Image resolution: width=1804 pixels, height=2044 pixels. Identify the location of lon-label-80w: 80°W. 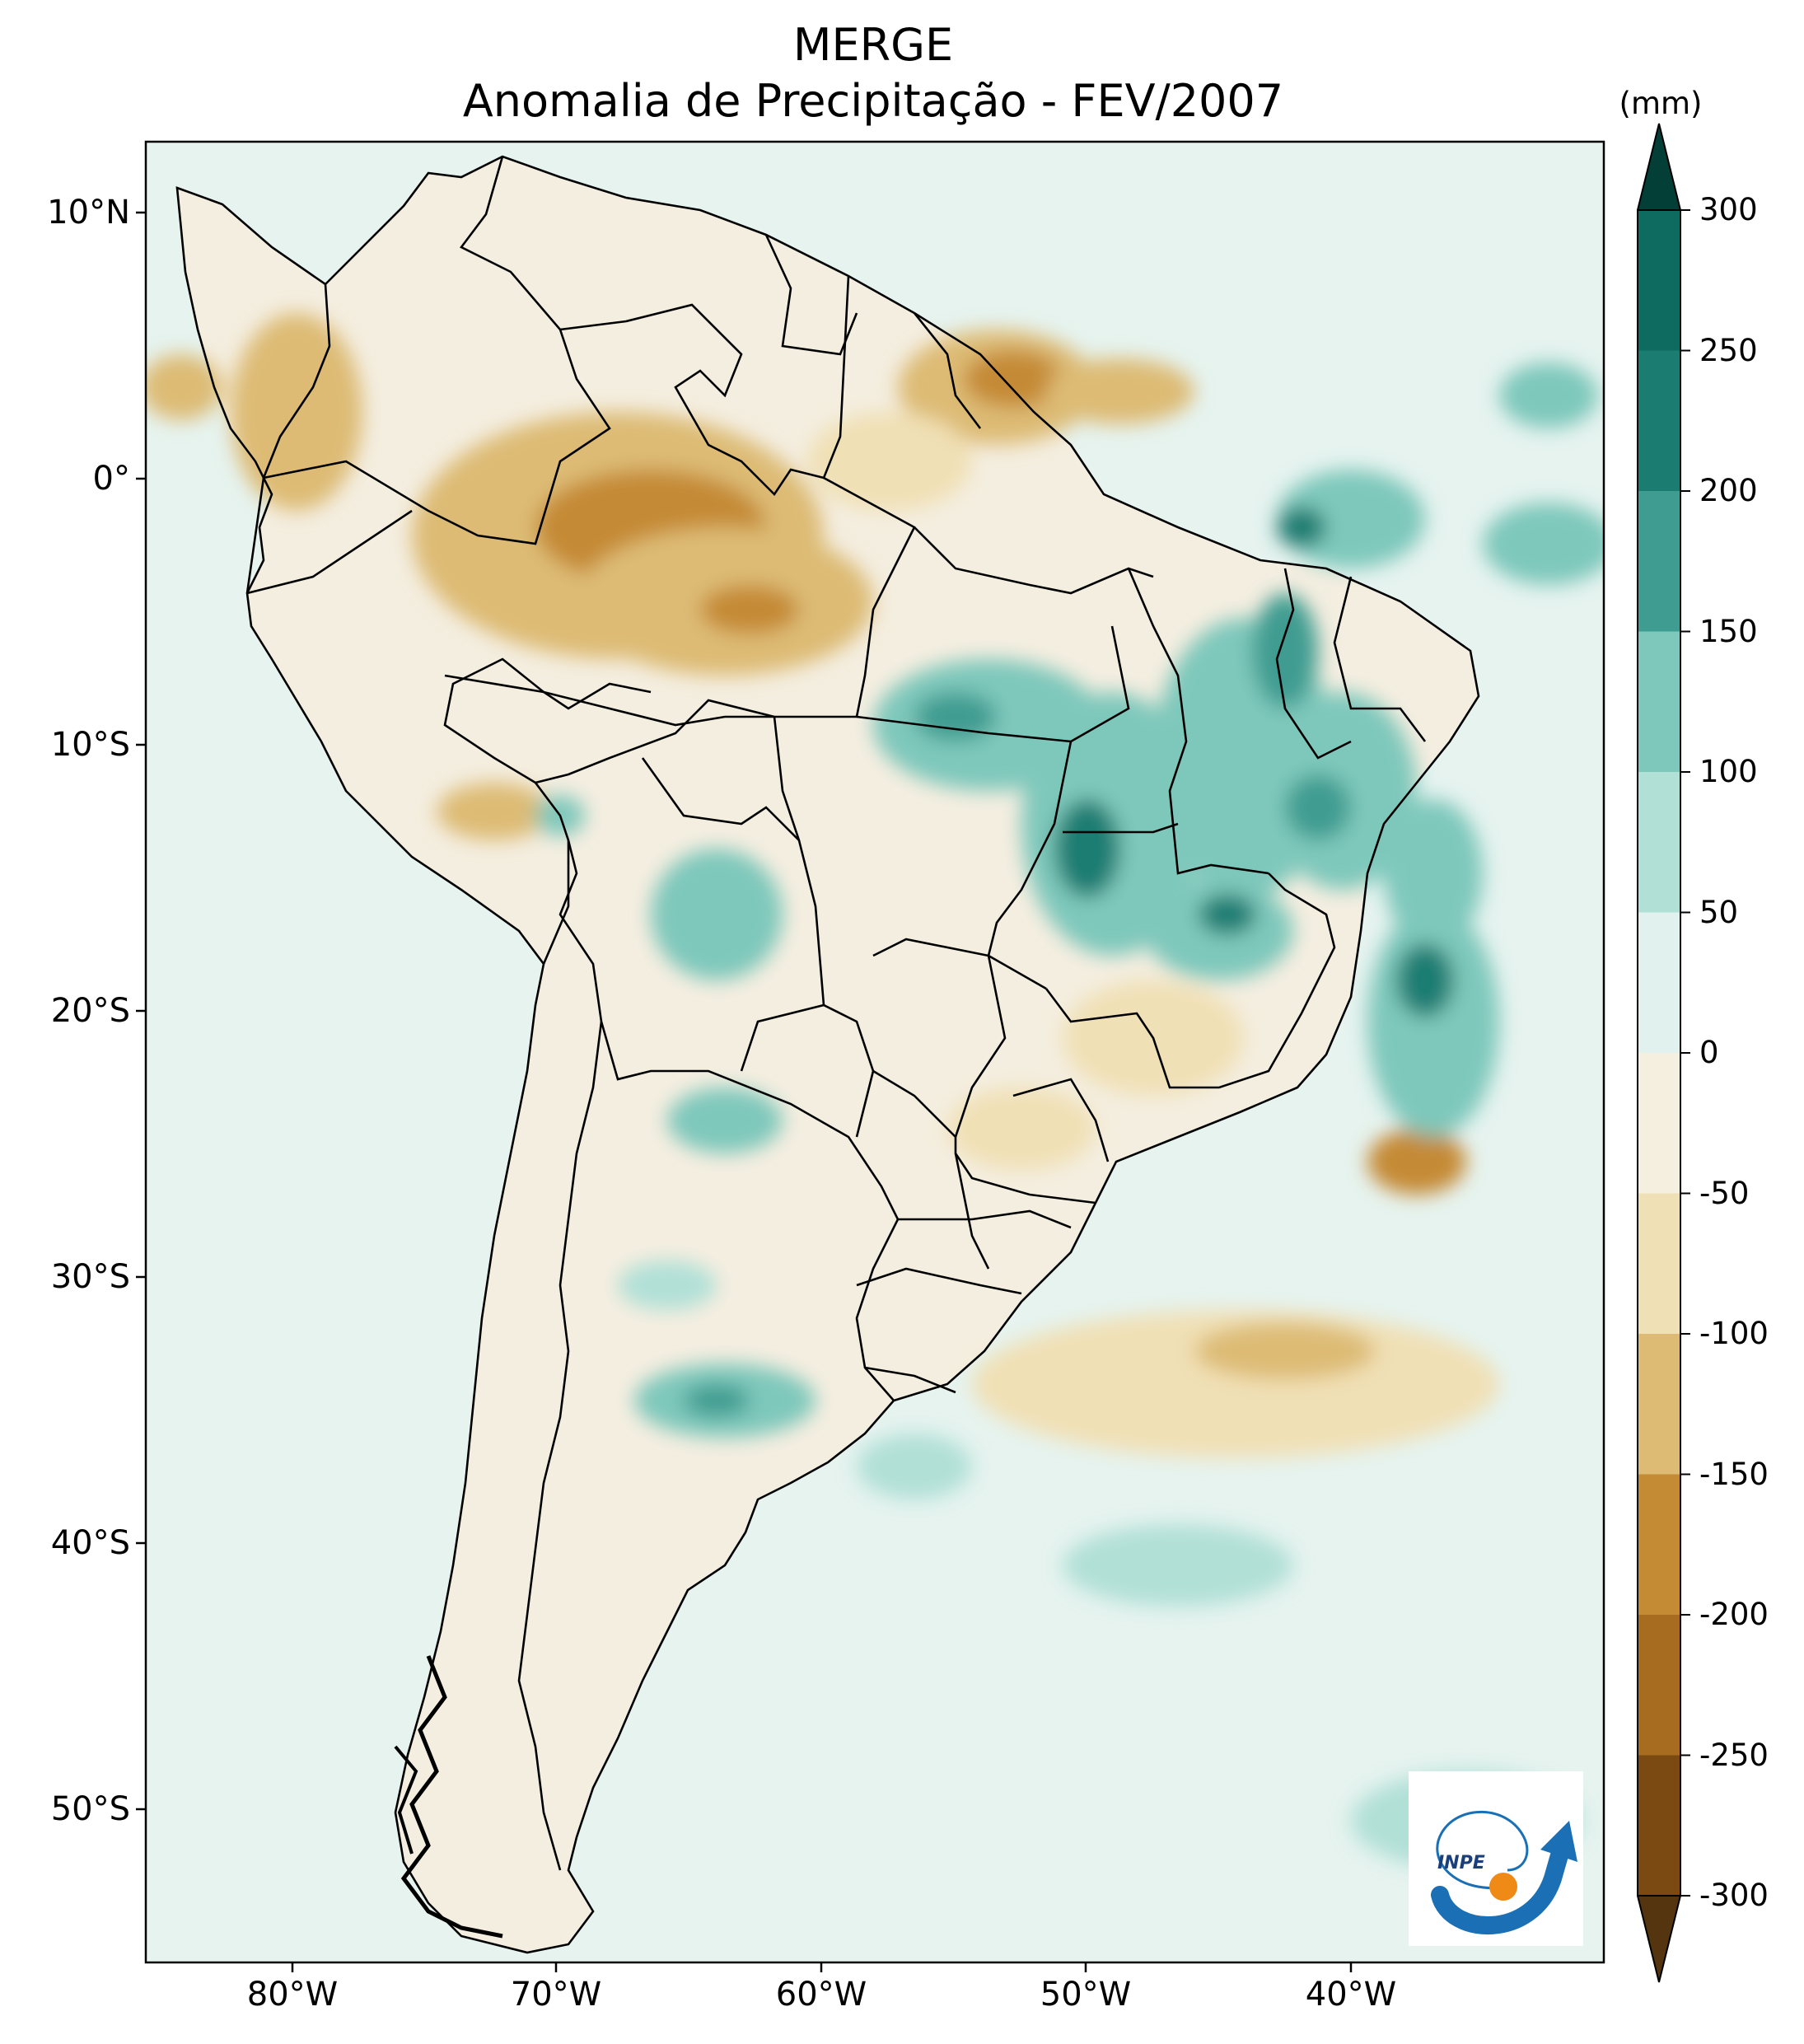
(292, 1995).